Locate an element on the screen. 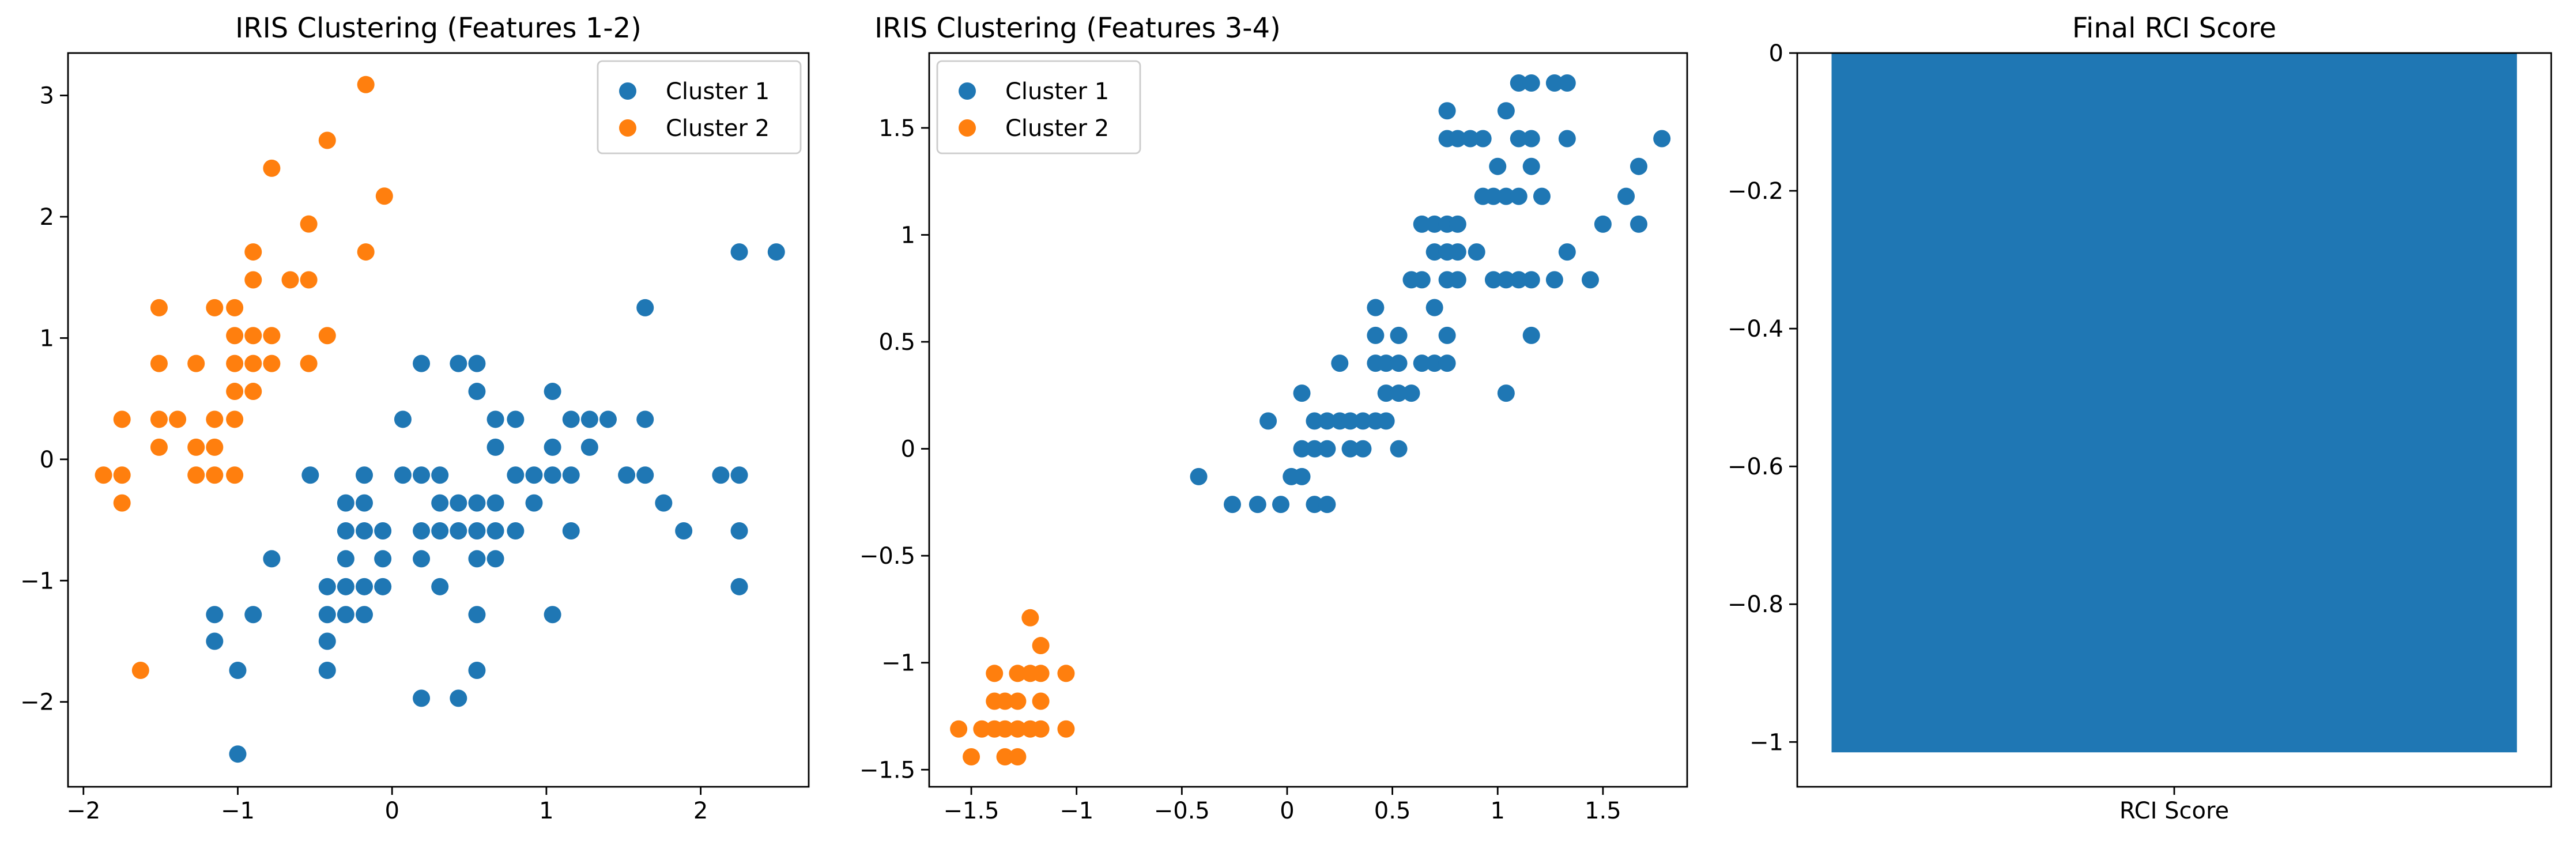  y-tick-label: 0 is located at coordinates (908, 450).